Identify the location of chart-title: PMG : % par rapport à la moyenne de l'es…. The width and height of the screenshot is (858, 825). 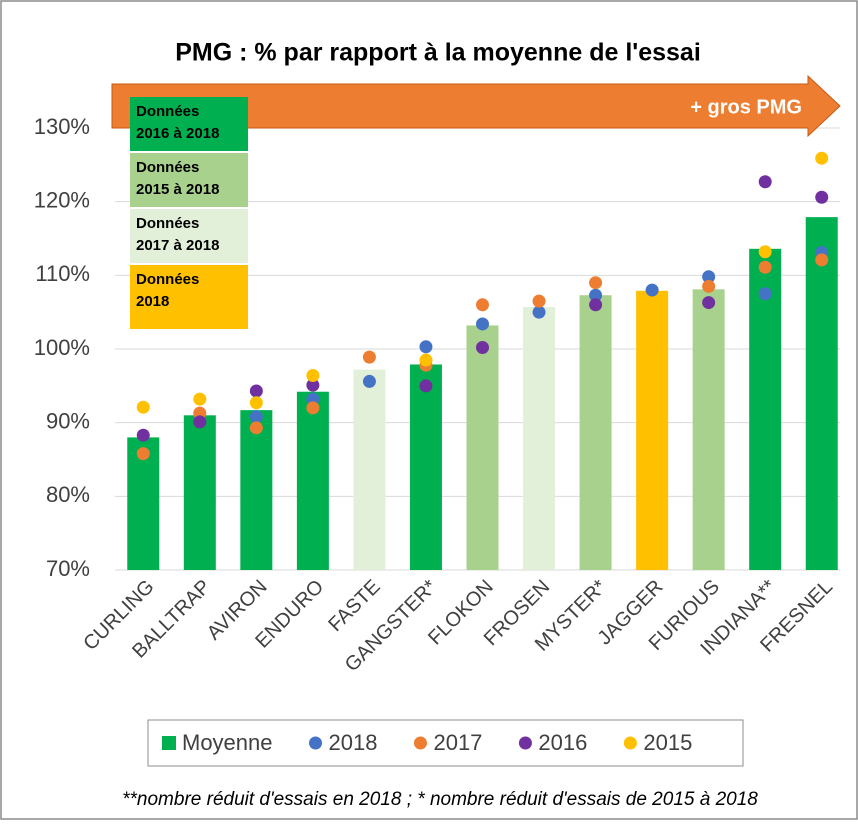
(438, 53).